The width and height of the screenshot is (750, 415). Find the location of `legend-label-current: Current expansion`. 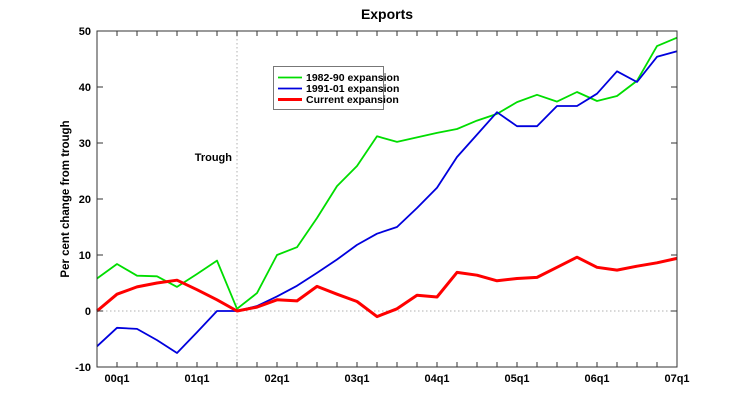

legend-label-current: Current expansion is located at coordinates (352, 100).